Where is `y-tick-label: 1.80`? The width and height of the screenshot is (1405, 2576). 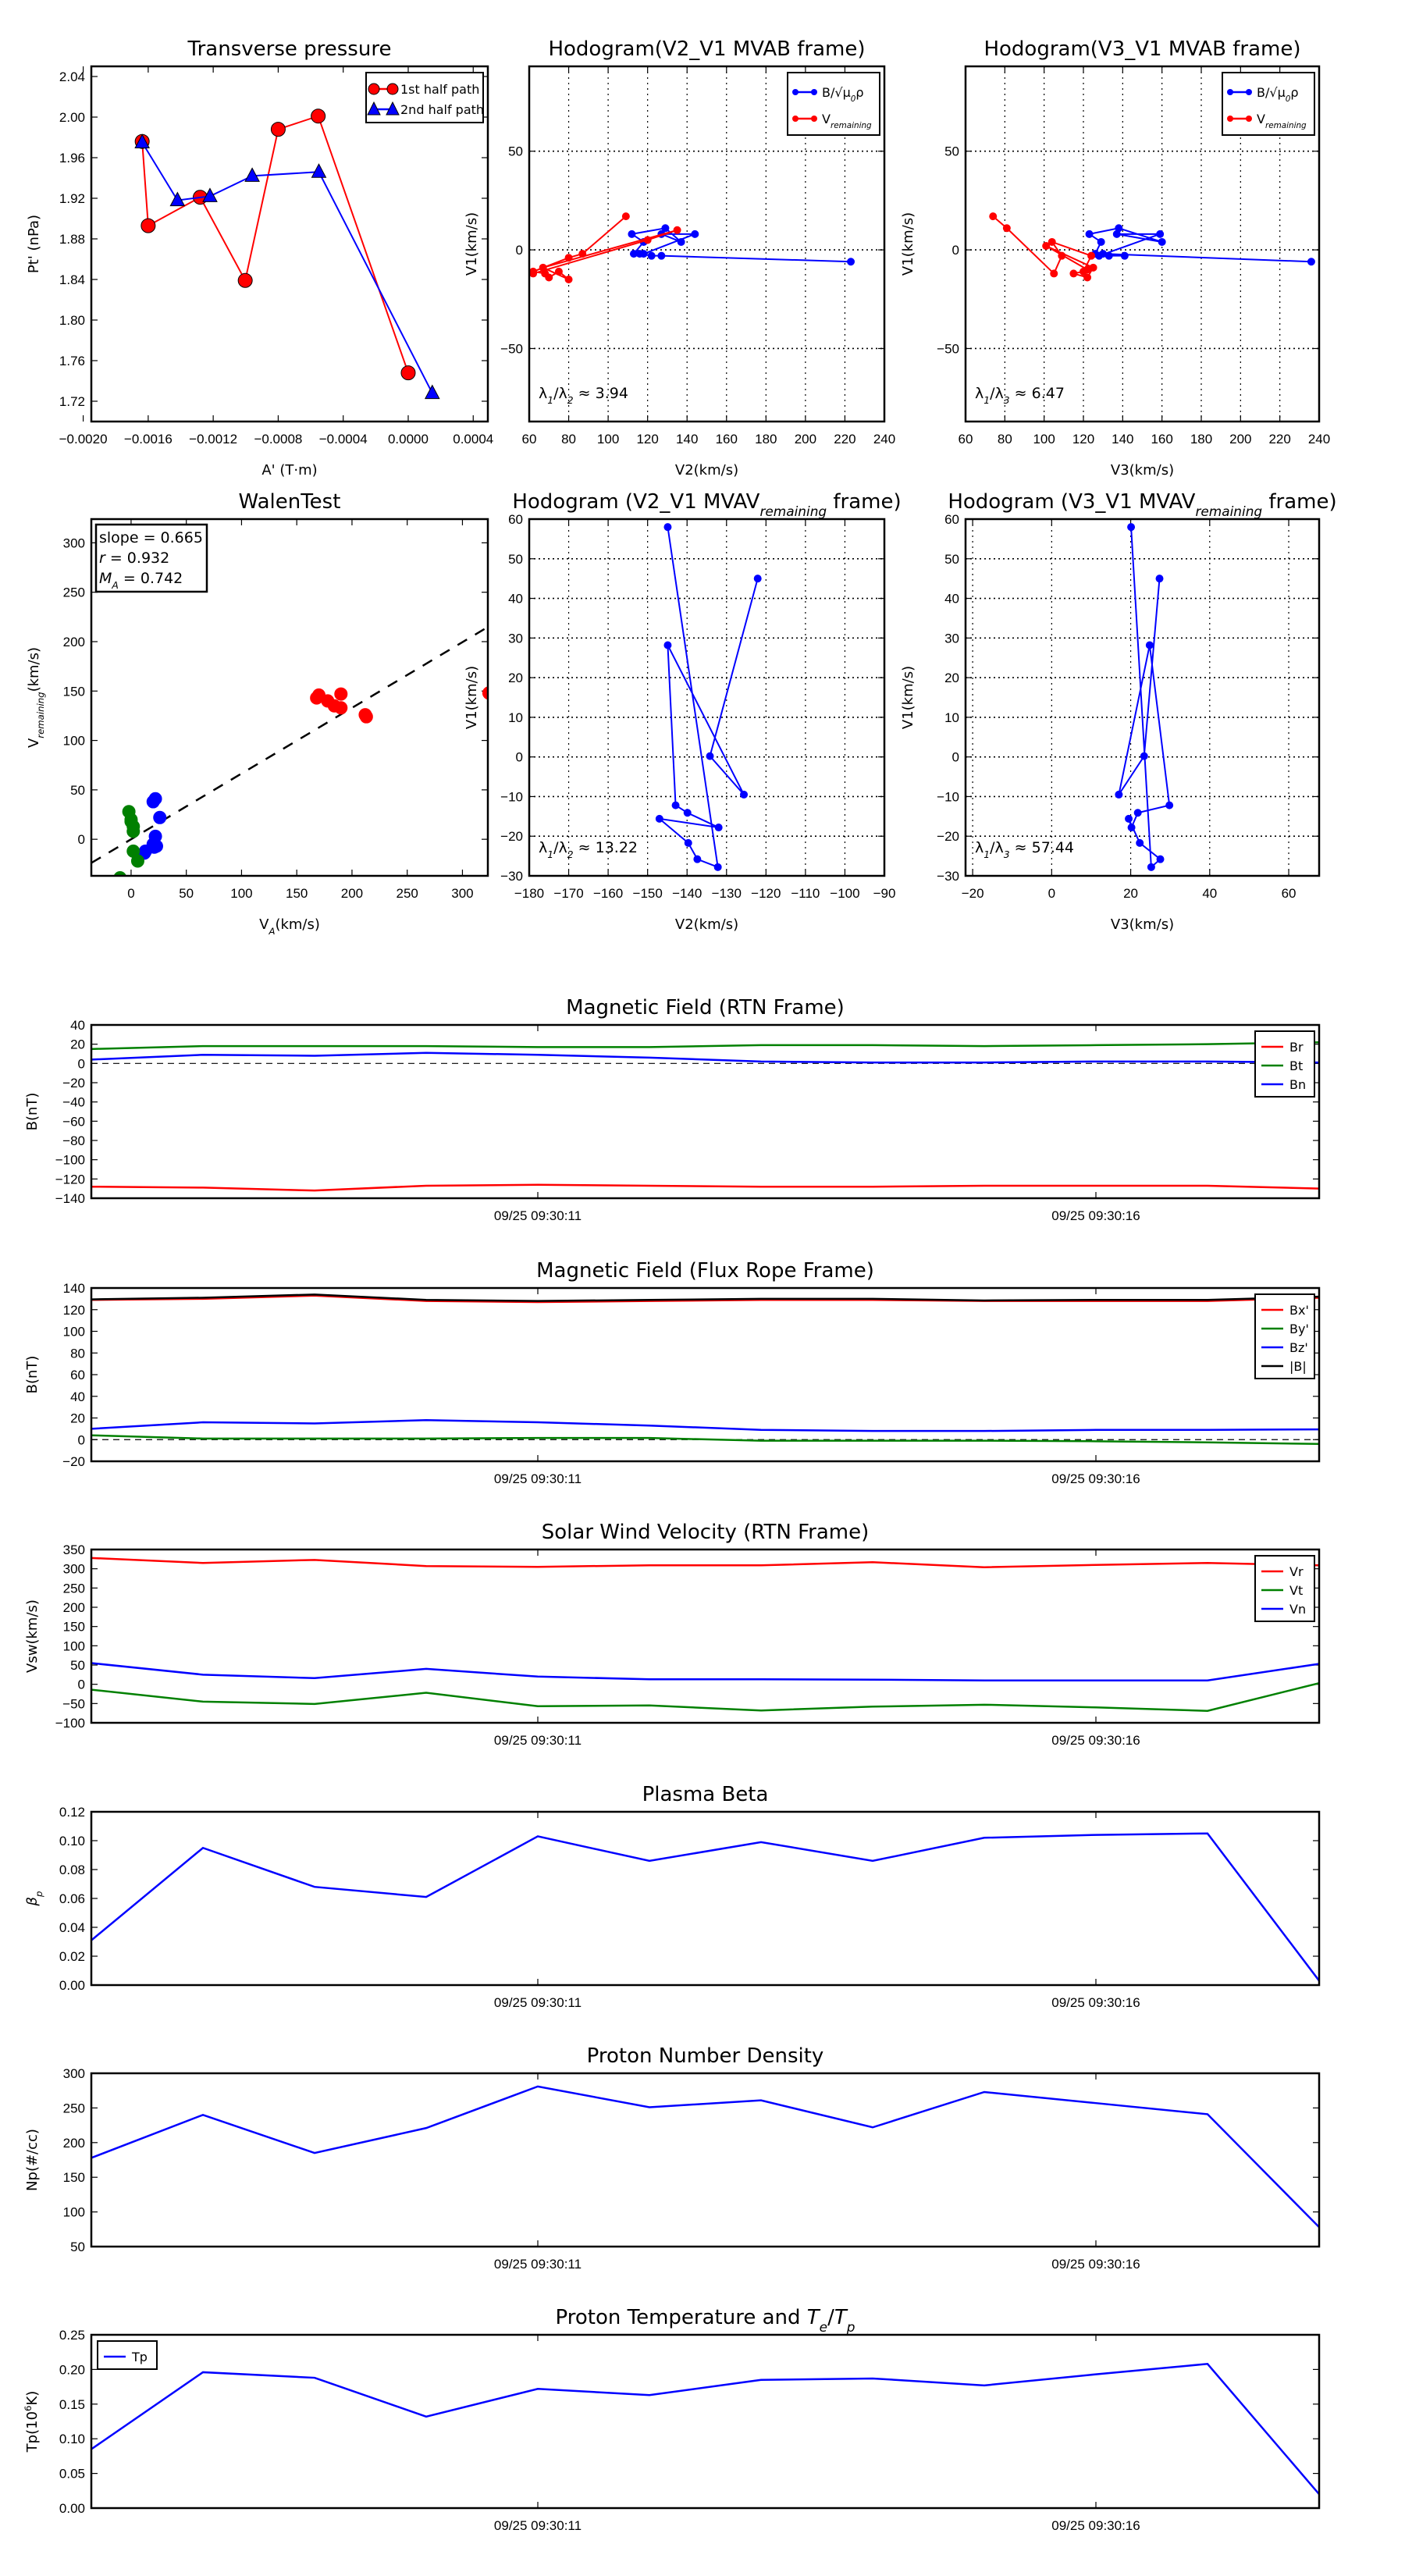
y-tick-label: 1.80 is located at coordinates (72, 320).